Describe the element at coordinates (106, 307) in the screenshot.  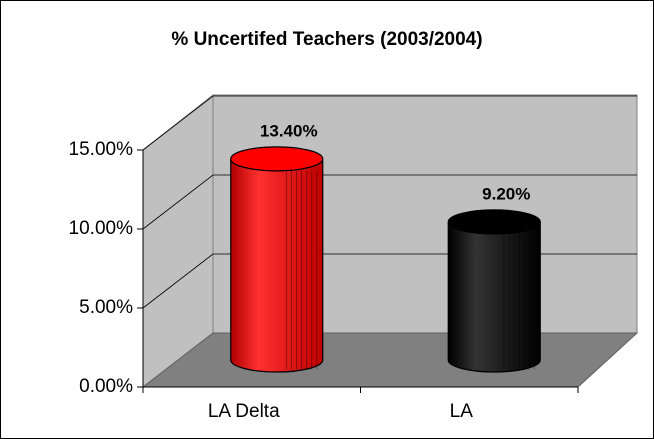
I see `y-tick-label: 5.00%` at that location.